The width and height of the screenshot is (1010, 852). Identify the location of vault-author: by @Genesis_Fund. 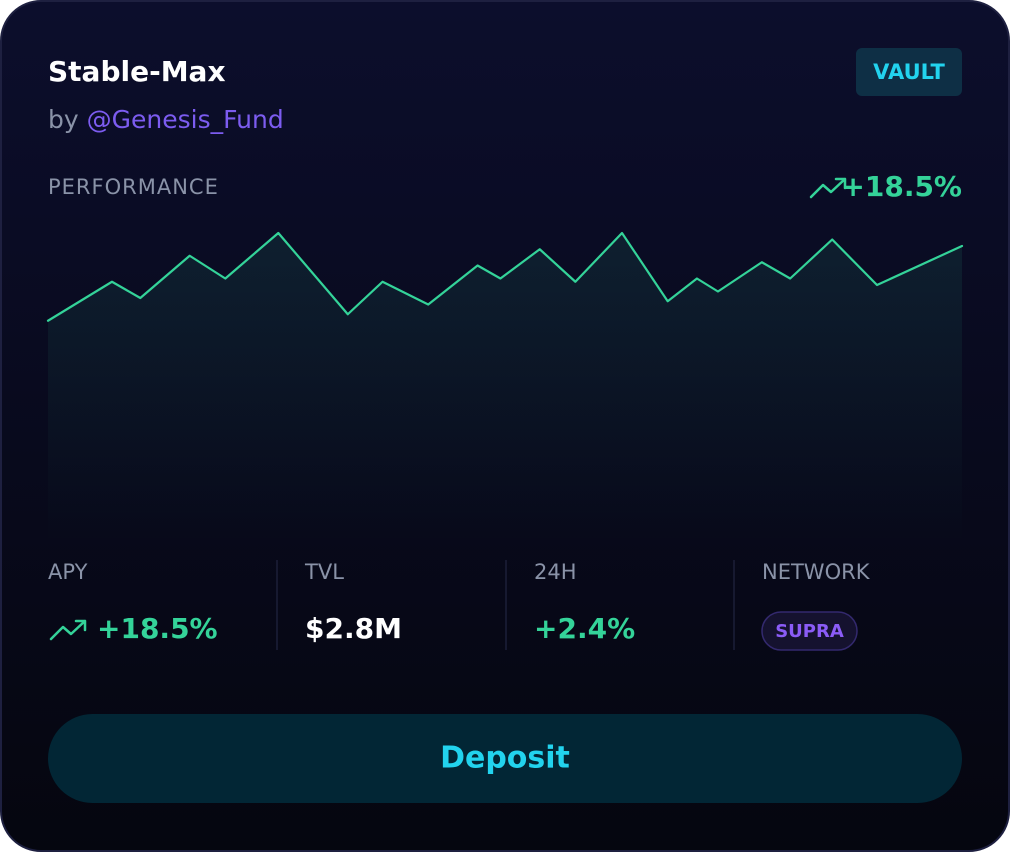
(166, 119).